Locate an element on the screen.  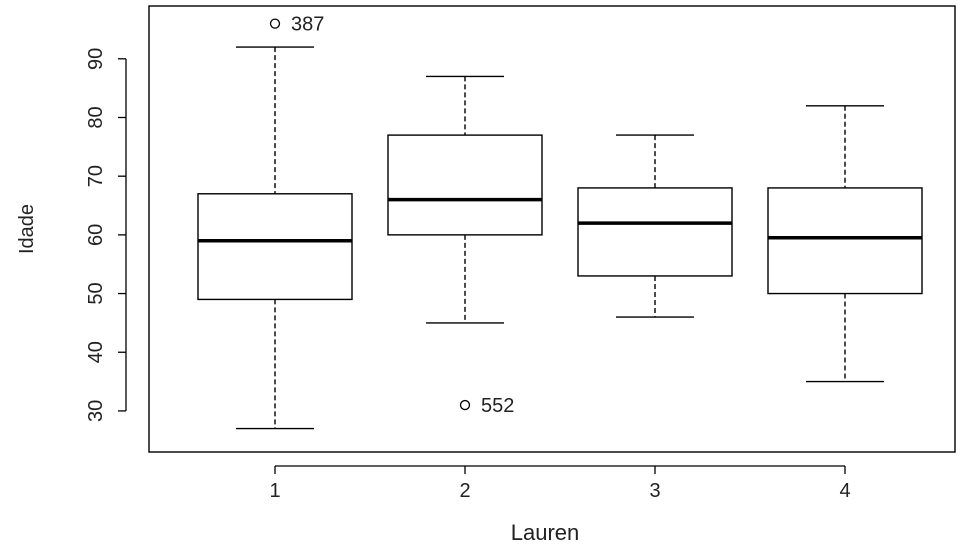
y-tick-label: 50 is located at coordinates (96, 293).